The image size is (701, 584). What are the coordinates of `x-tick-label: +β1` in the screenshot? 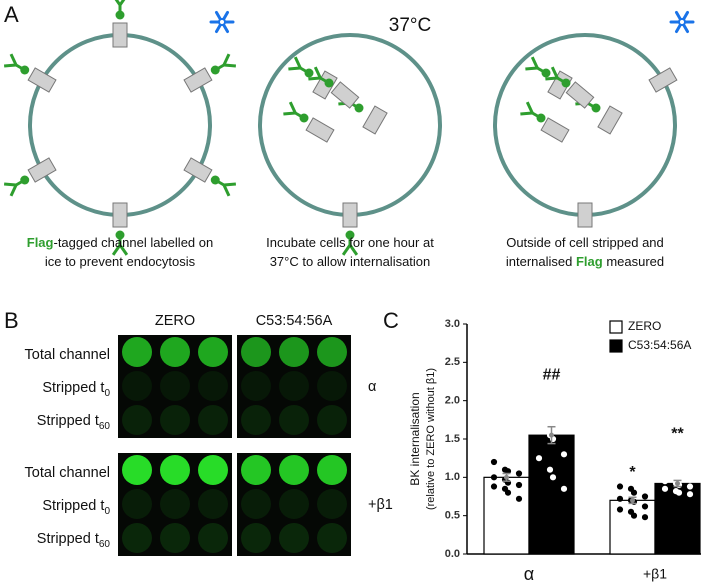 It's located at (655, 574).